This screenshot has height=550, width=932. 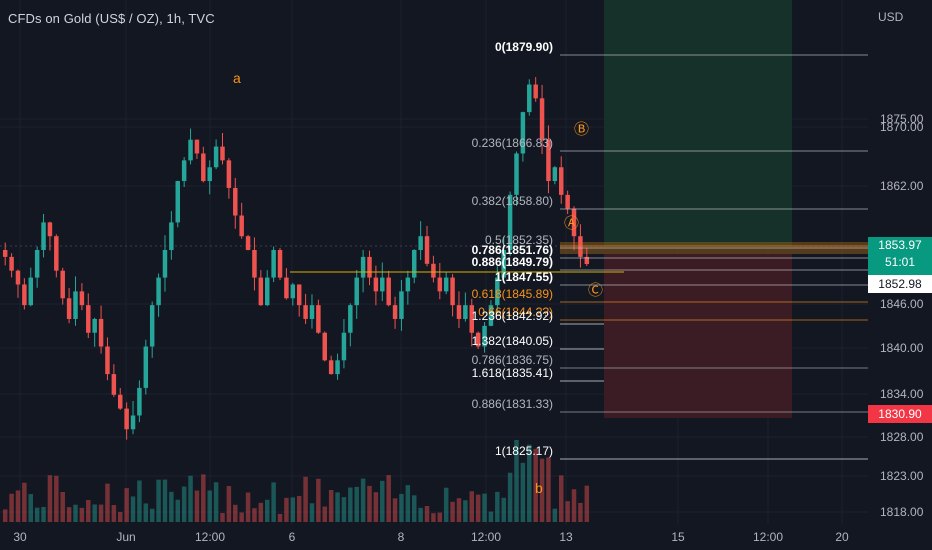 I want to click on x-tick-label: 13, so click(x=566, y=537).